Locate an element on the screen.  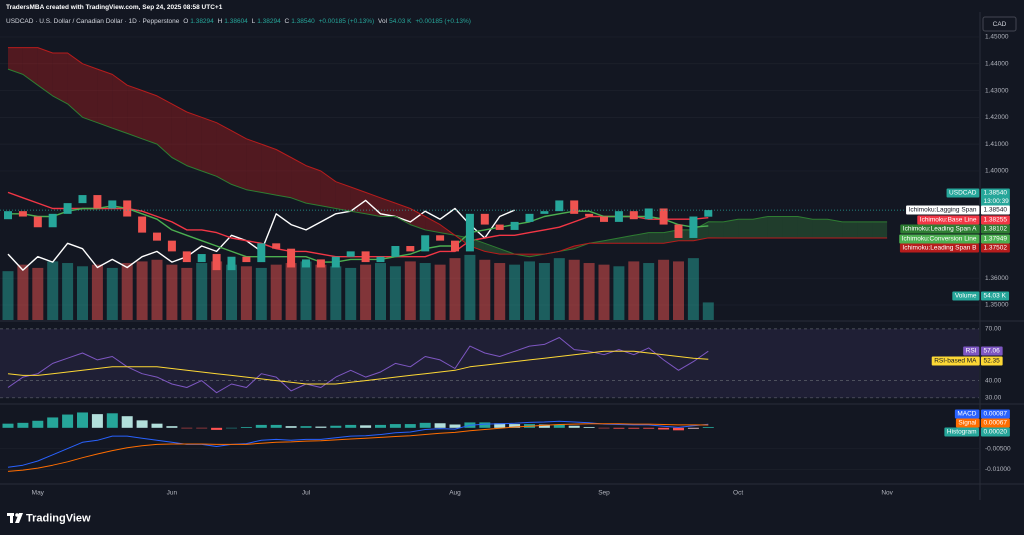
currency-label: CAD is located at coordinates (1000, 24).